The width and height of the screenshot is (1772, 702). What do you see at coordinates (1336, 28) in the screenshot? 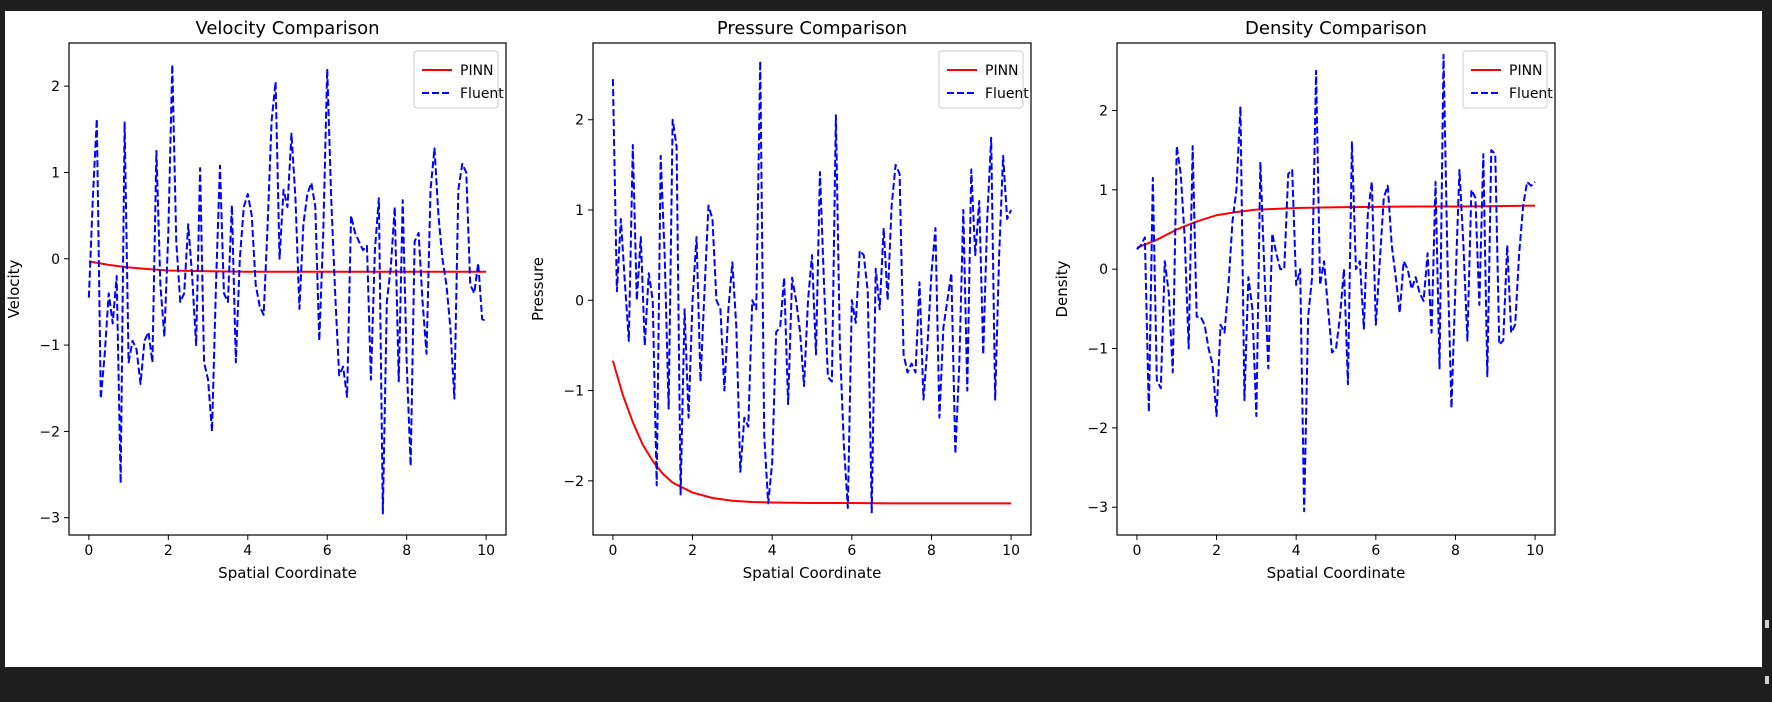
I see `chart-title: Density Comparison` at bounding box center [1336, 28].